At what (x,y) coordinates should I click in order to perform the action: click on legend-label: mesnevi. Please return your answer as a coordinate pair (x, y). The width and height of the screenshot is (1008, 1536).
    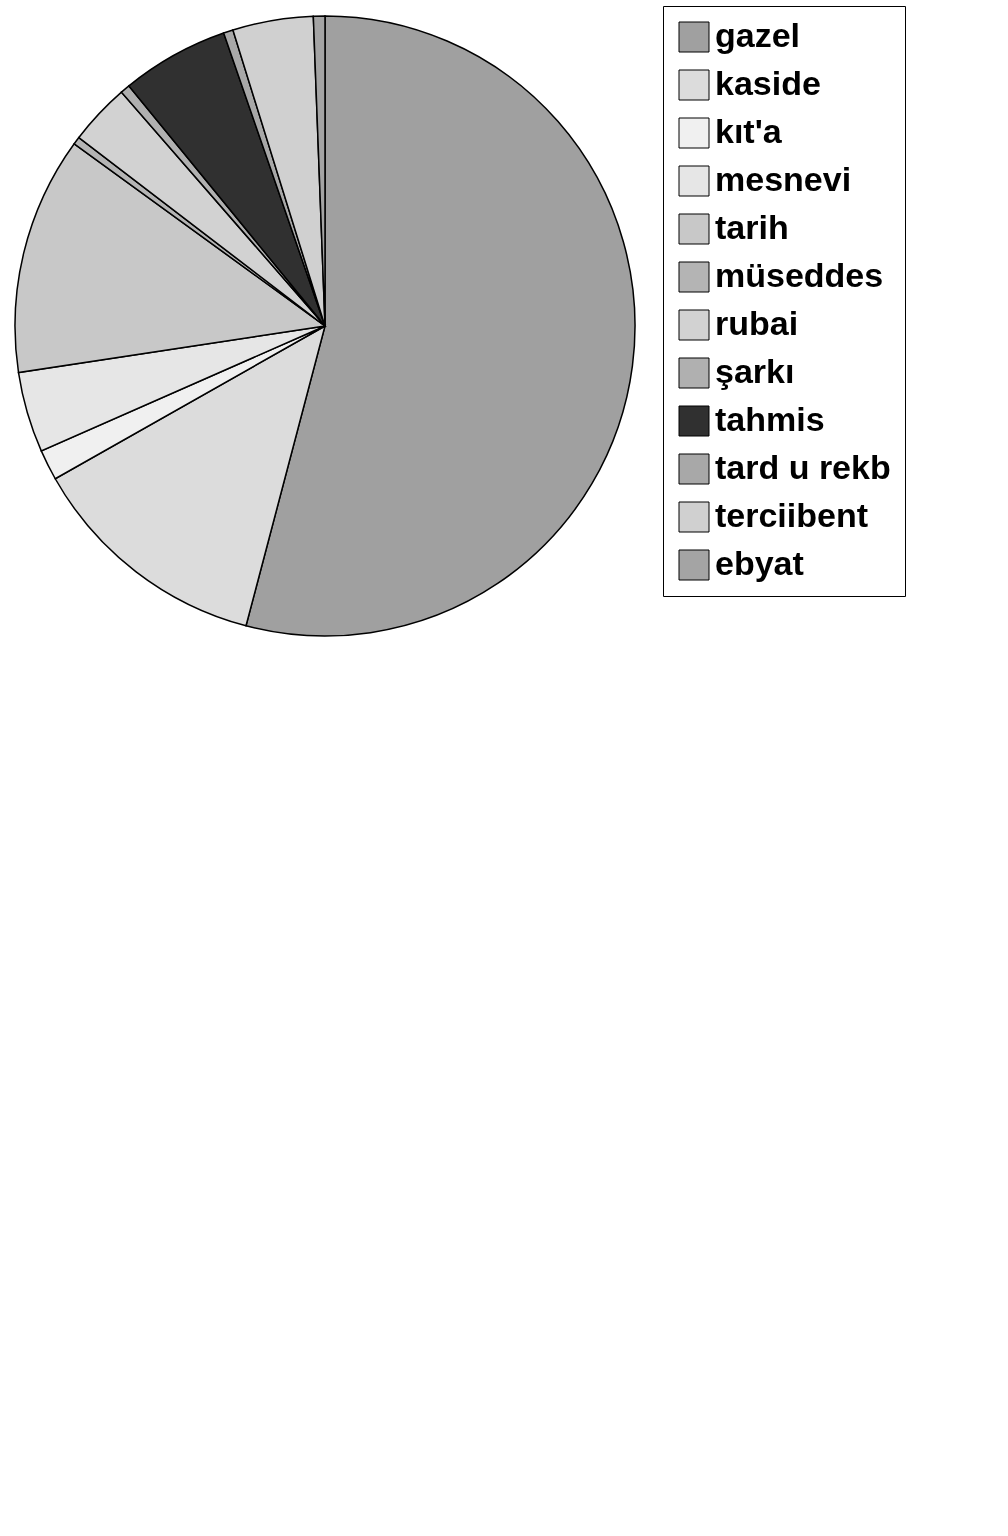
    Looking at the image, I should click on (783, 179).